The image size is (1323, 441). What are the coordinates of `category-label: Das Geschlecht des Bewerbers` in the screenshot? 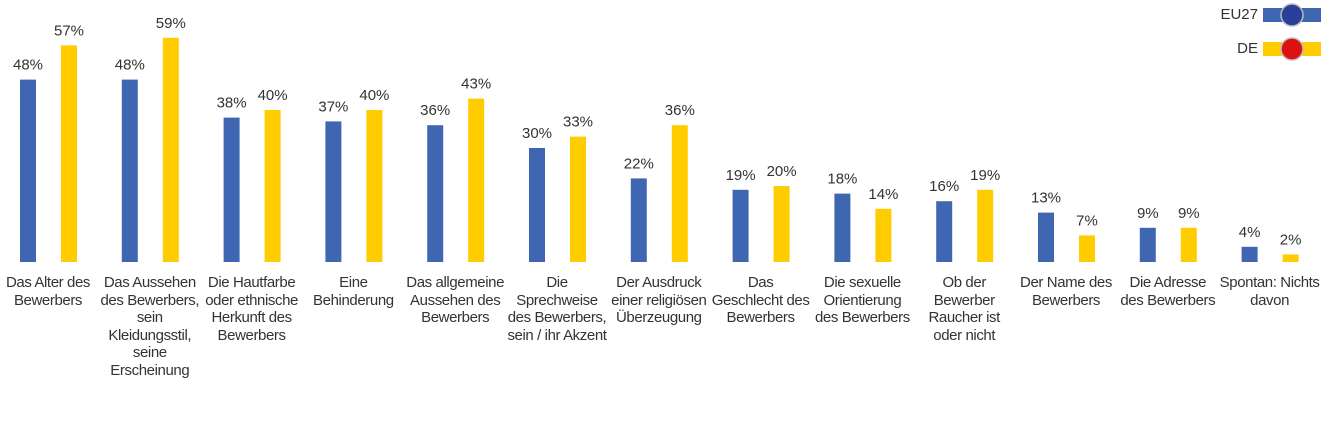 It's located at (760, 300).